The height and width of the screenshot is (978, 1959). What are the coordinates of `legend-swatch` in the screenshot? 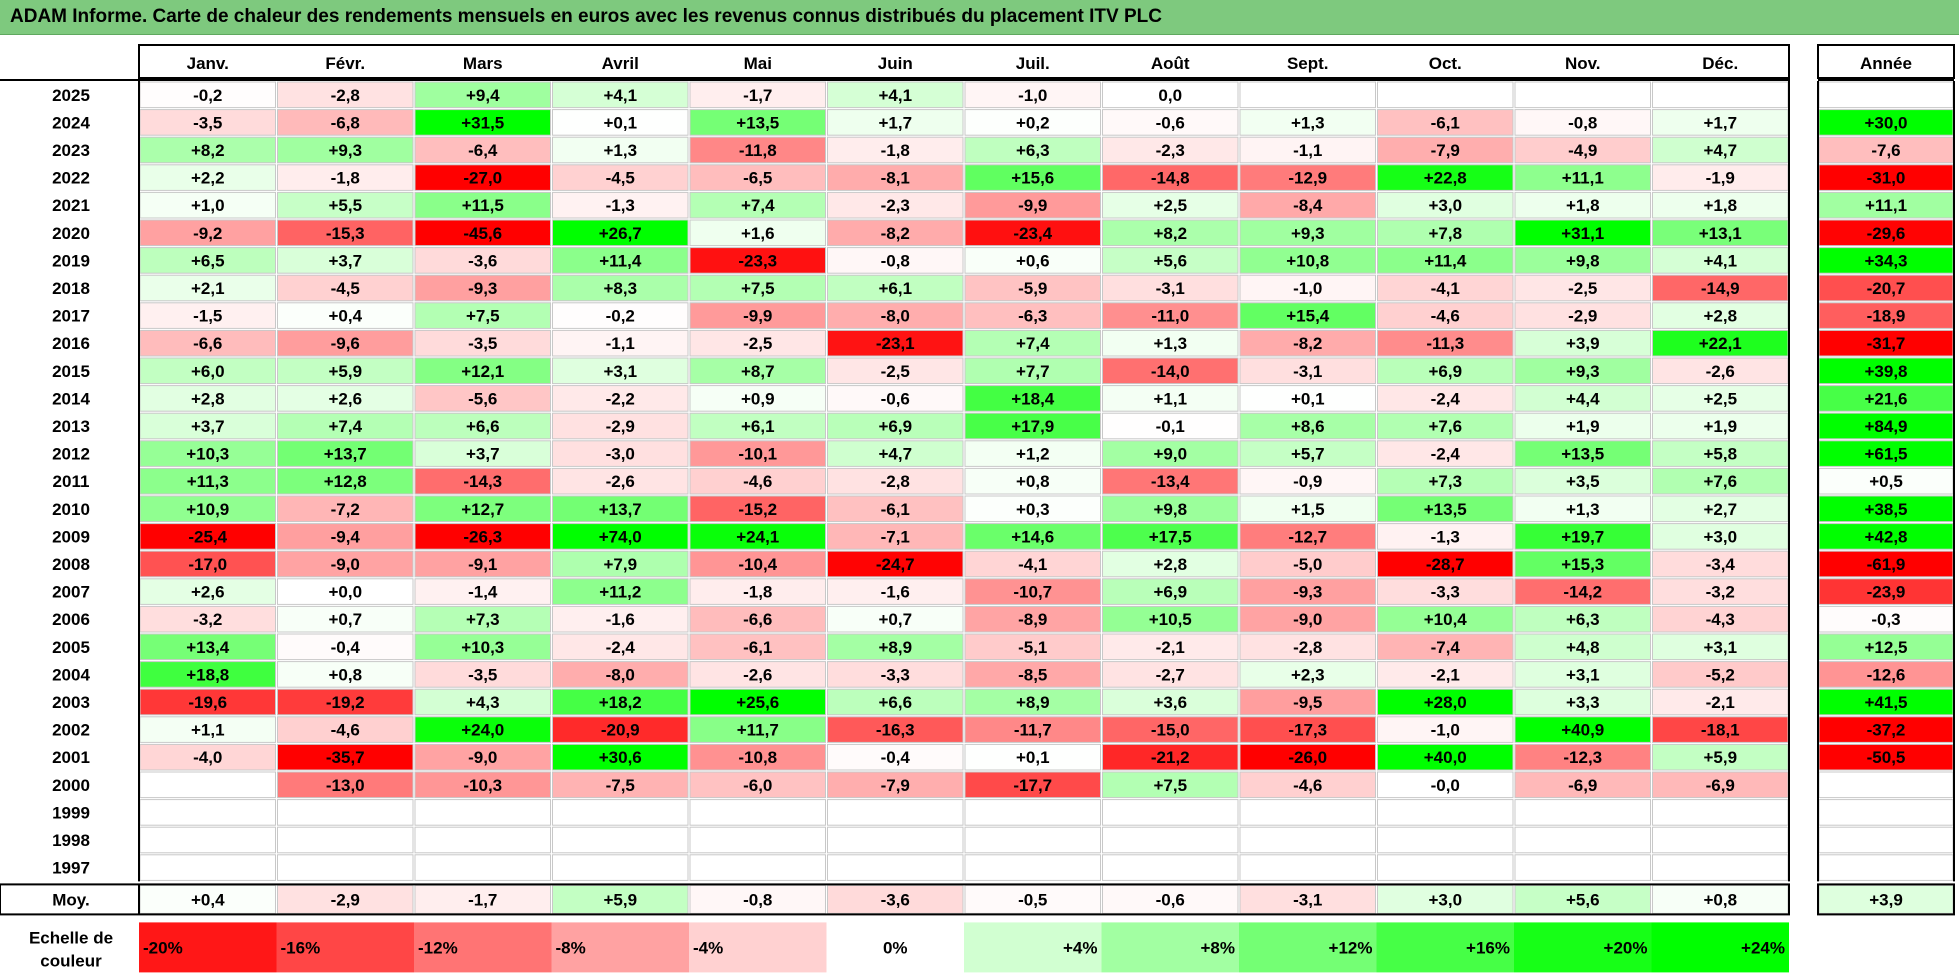 It's located at (208, 947).